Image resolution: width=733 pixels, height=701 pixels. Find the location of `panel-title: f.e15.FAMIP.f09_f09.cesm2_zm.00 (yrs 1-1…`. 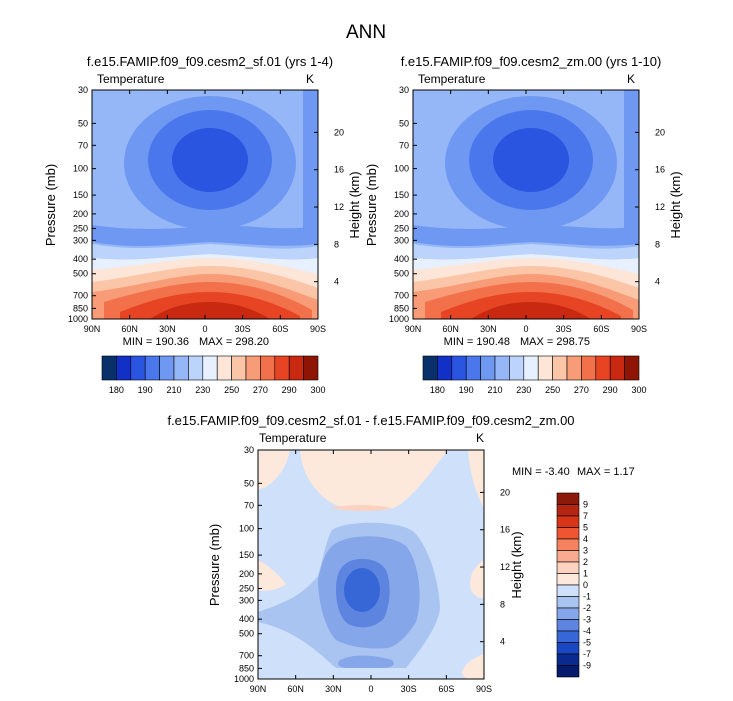

panel-title: f.e15.FAMIP.f09_f09.cesm2_zm.00 (yrs 1-1… is located at coordinates (531, 61).